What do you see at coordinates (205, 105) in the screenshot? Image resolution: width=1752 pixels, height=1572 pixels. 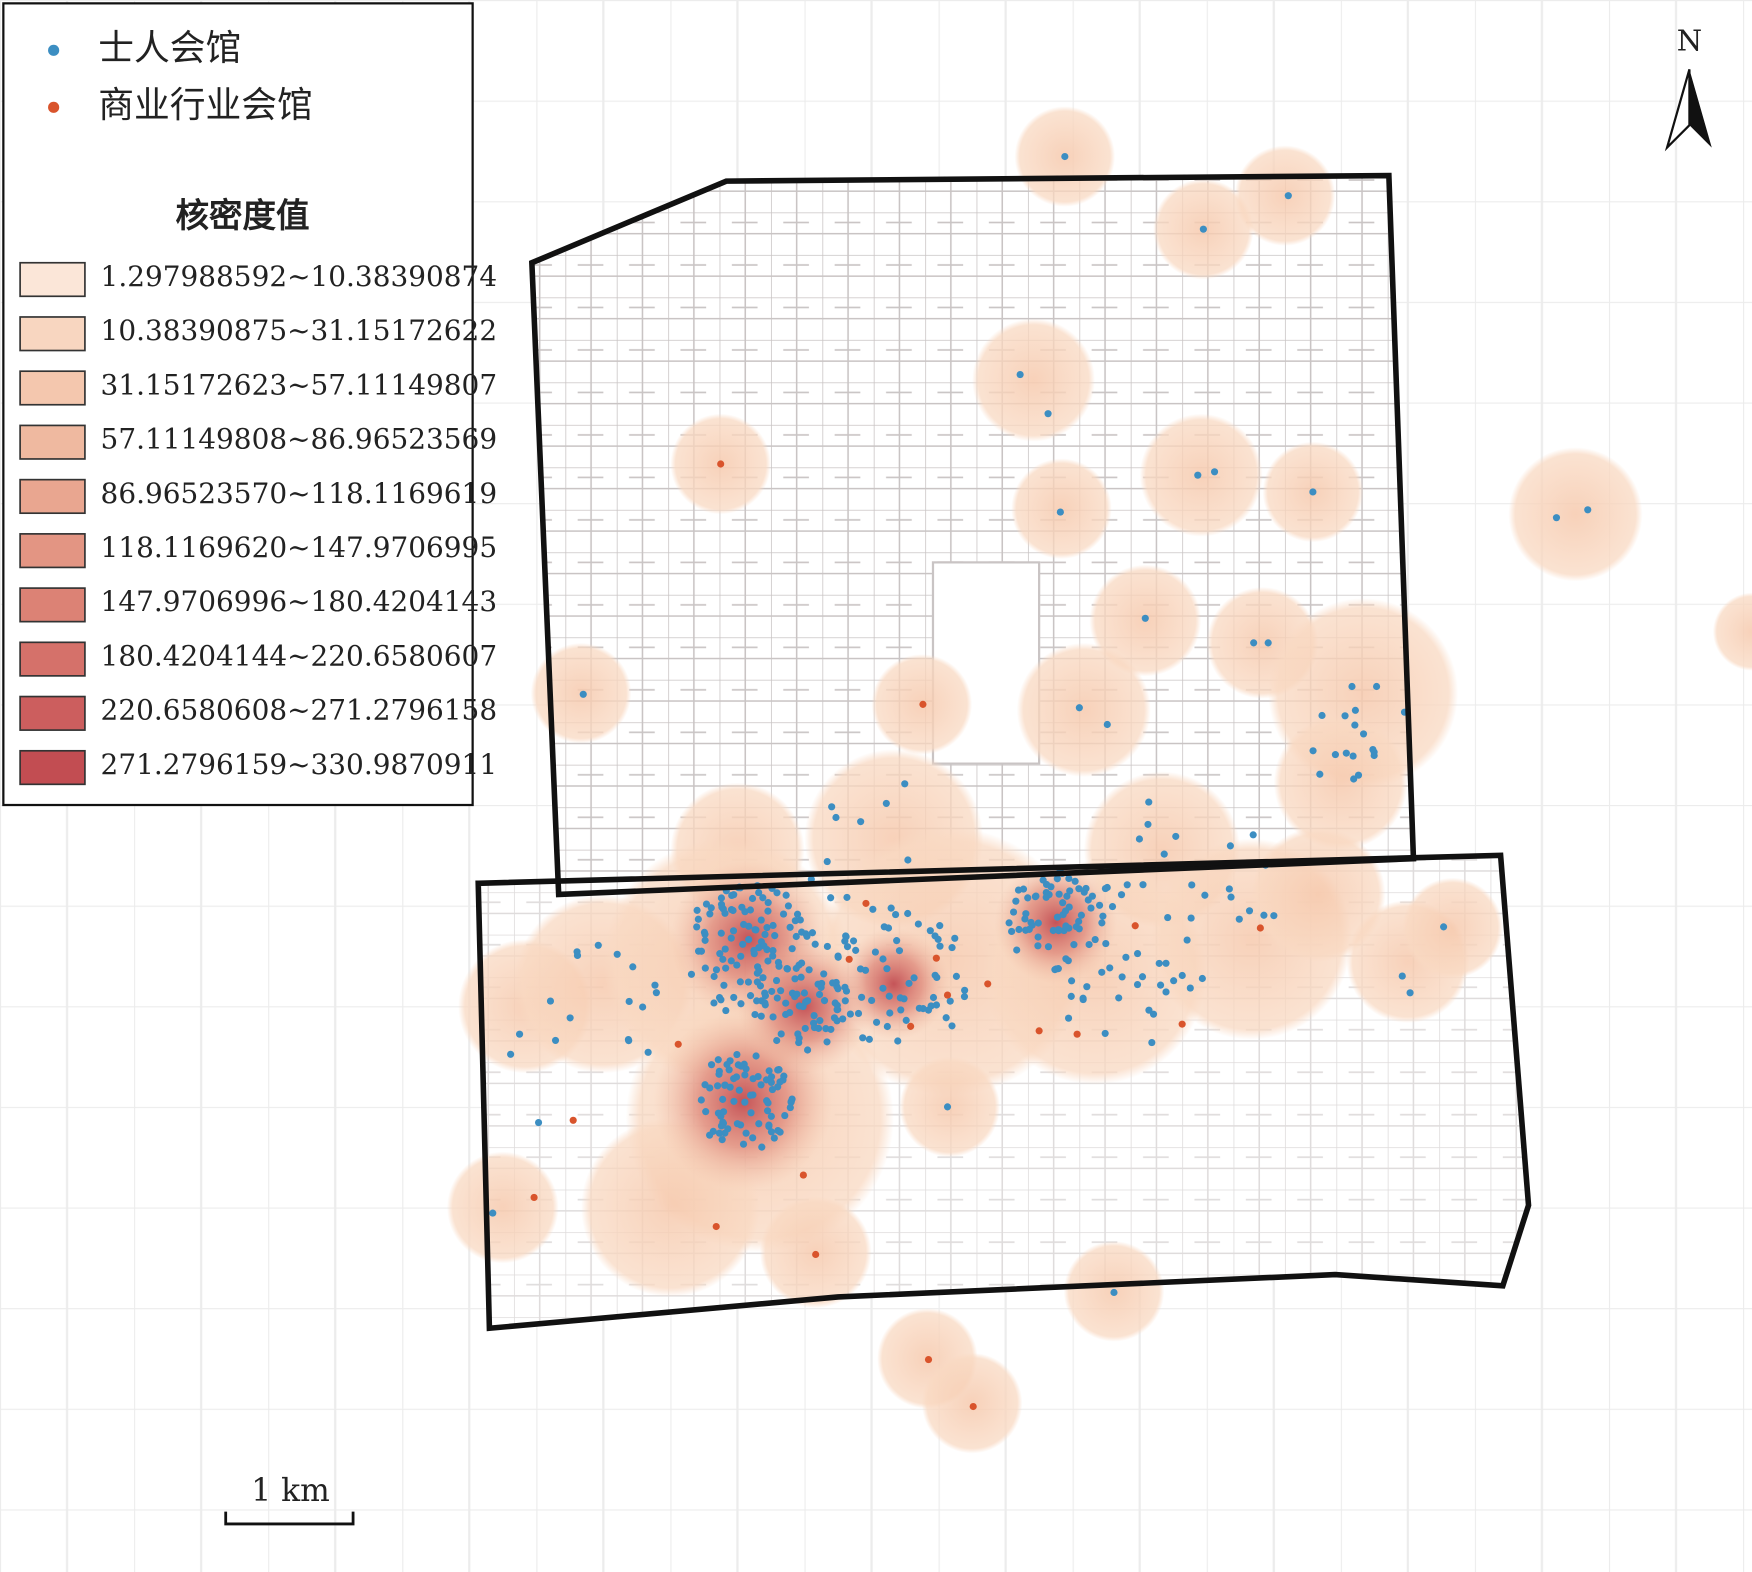 I see `legend-label: 商业行业会馆` at bounding box center [205, 105].